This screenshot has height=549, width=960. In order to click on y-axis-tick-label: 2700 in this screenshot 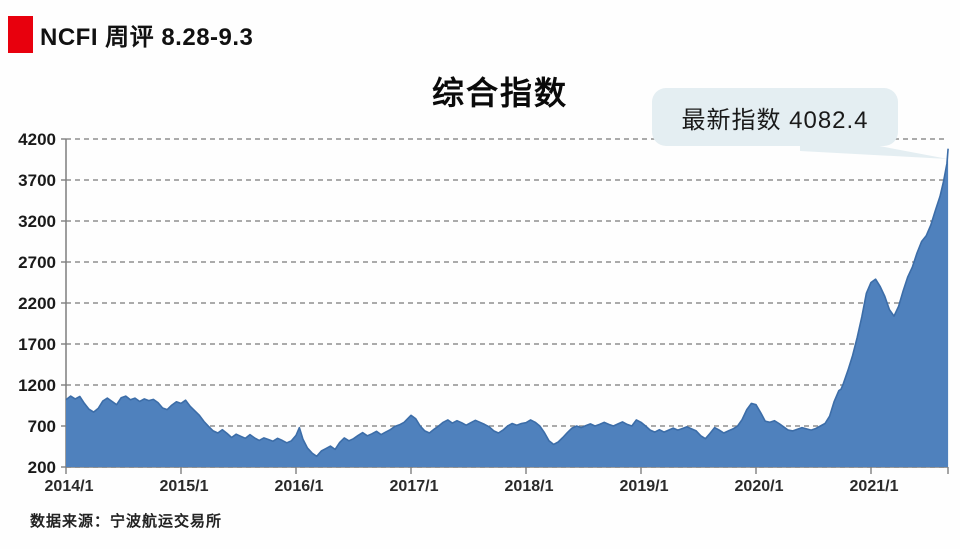, I will do `click(37, 262)`.